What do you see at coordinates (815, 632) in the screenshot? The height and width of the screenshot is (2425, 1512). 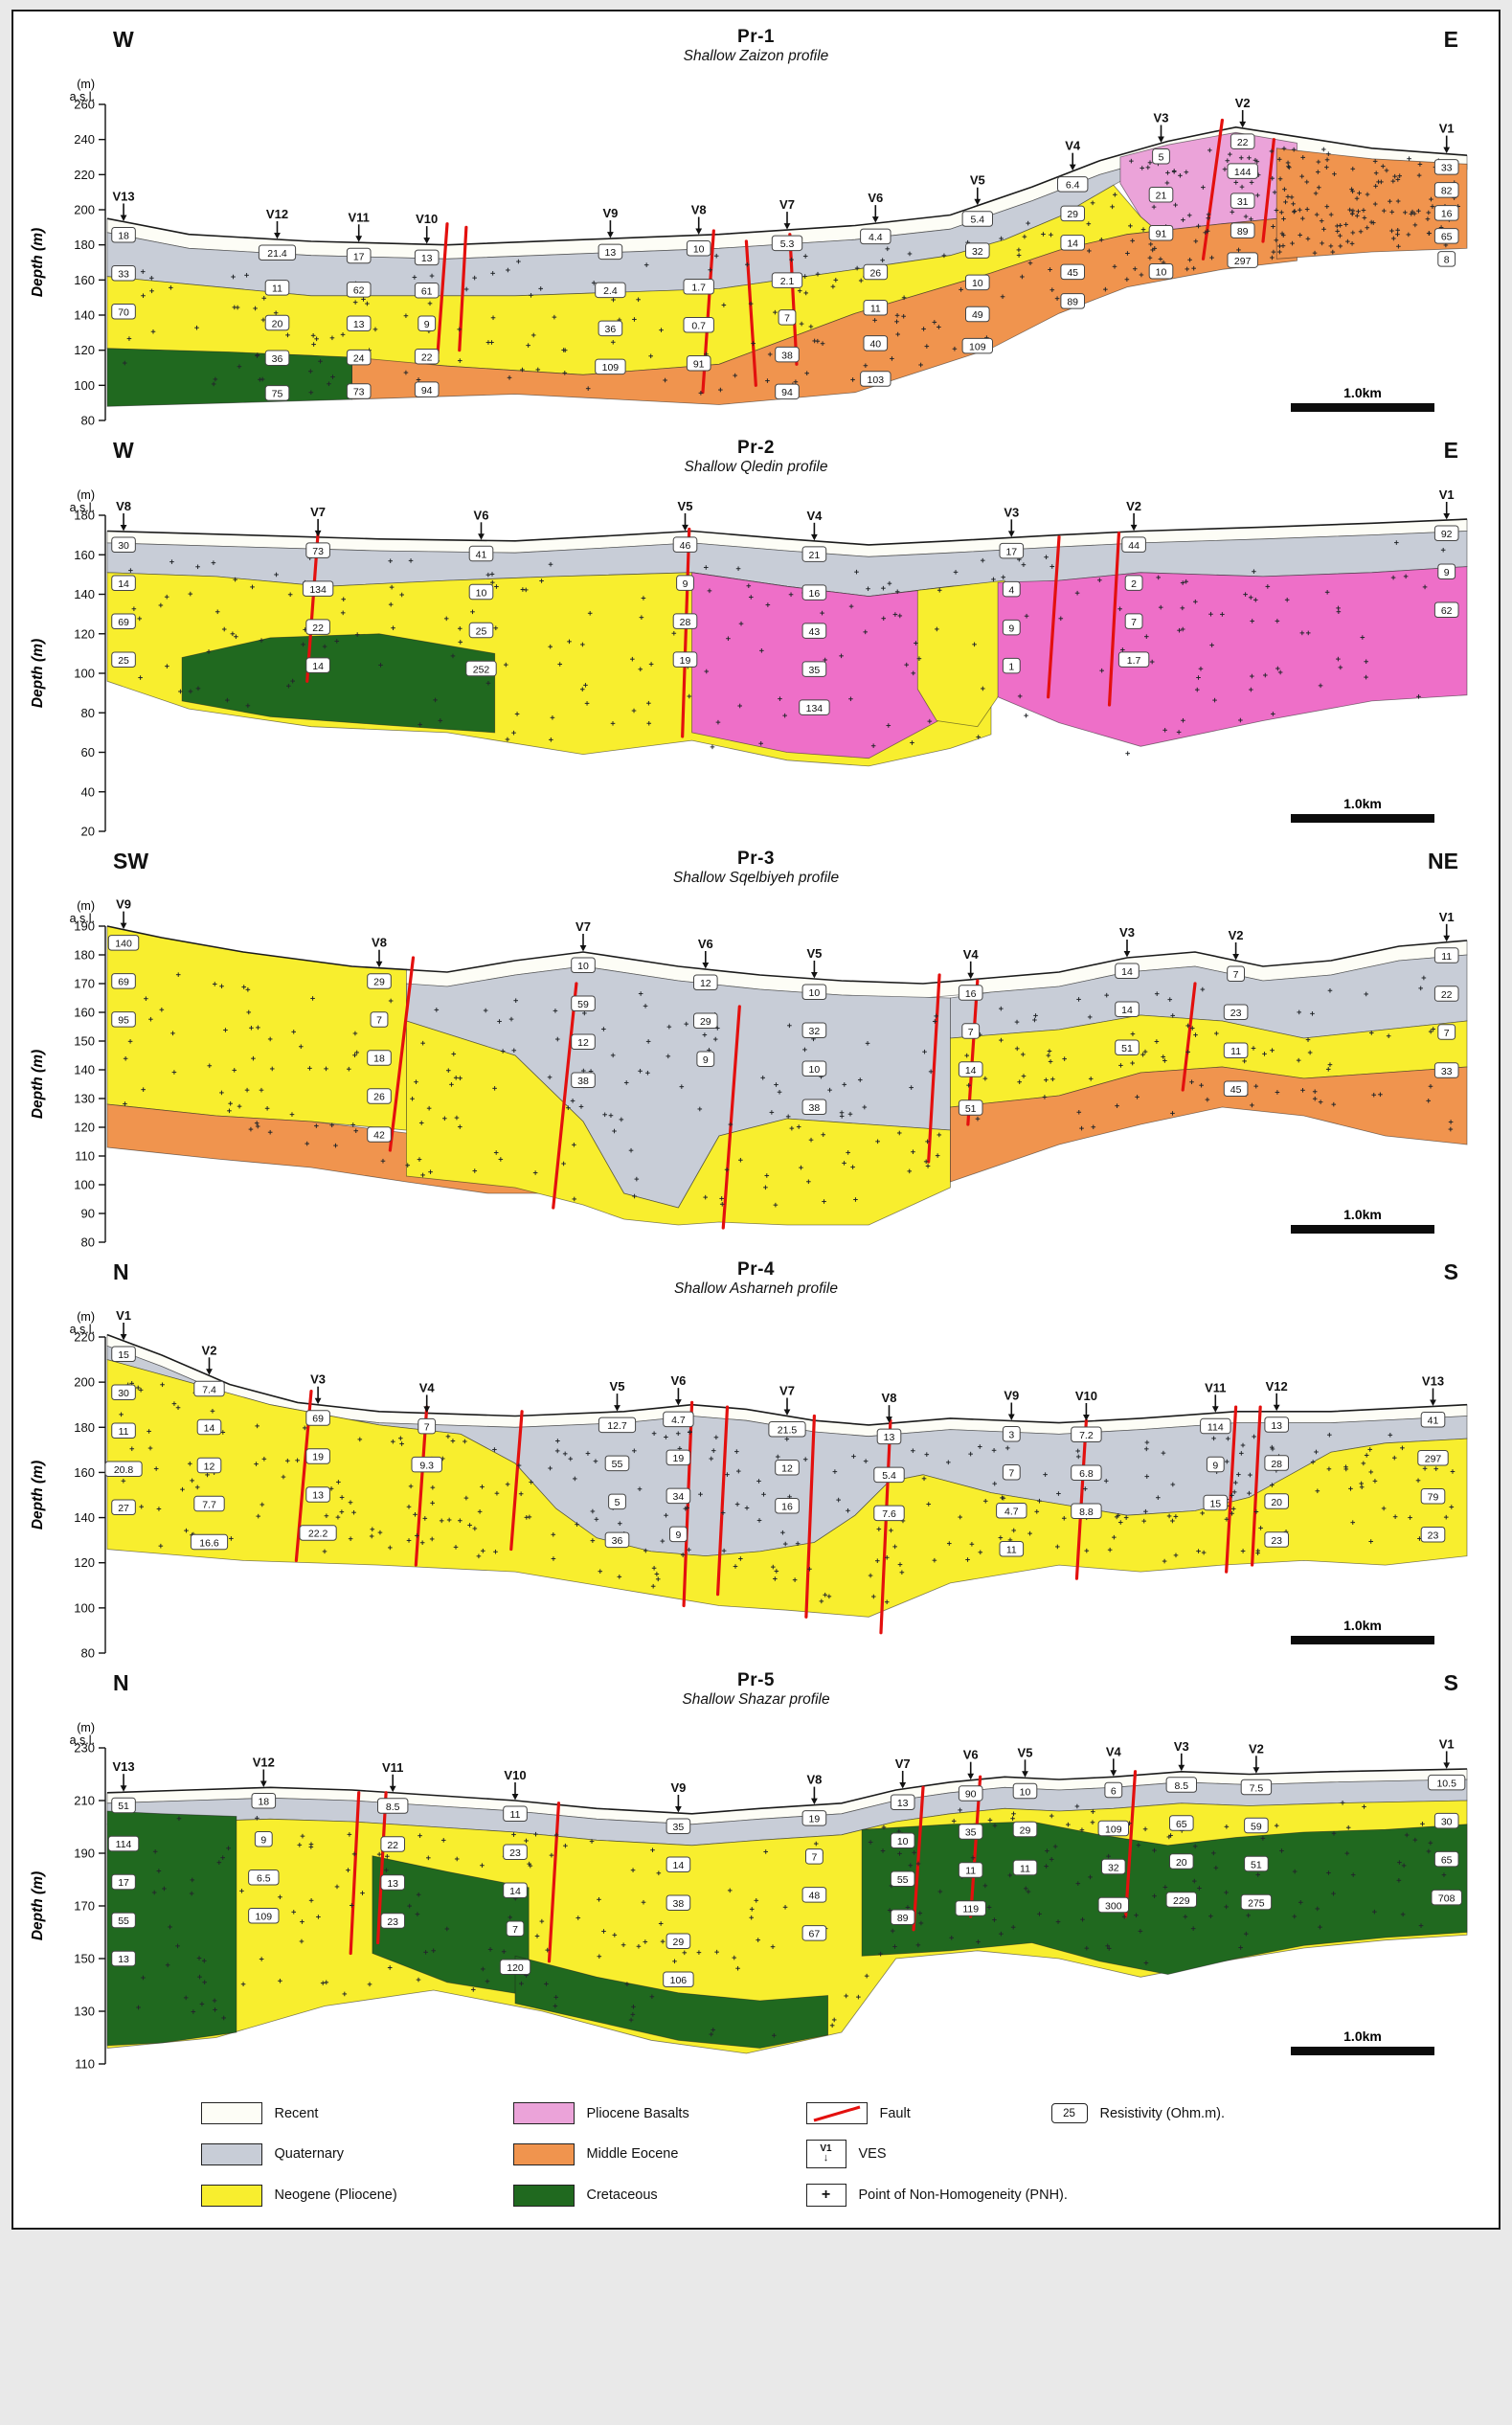 I see `resistivity-value: 43` at bounding box center [815, 632].